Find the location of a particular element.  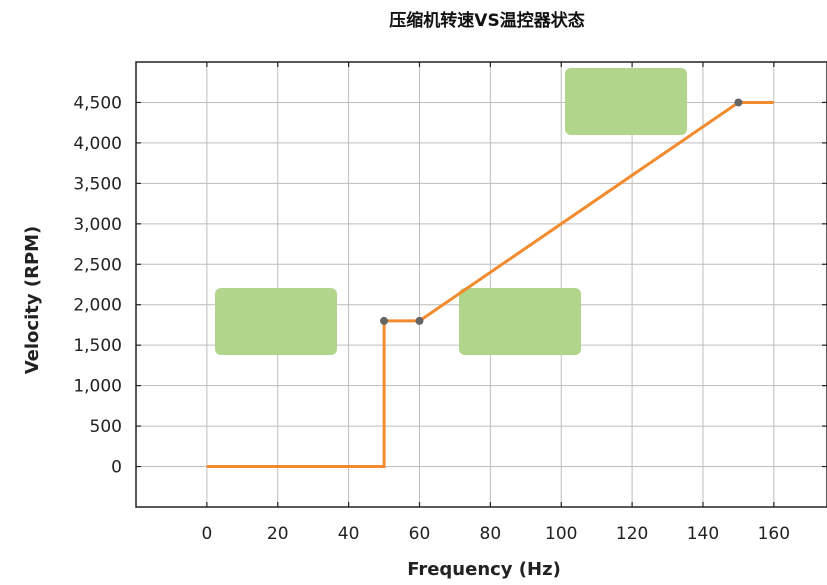

y-tick-label: 0 is located at coordinates (116, 468).